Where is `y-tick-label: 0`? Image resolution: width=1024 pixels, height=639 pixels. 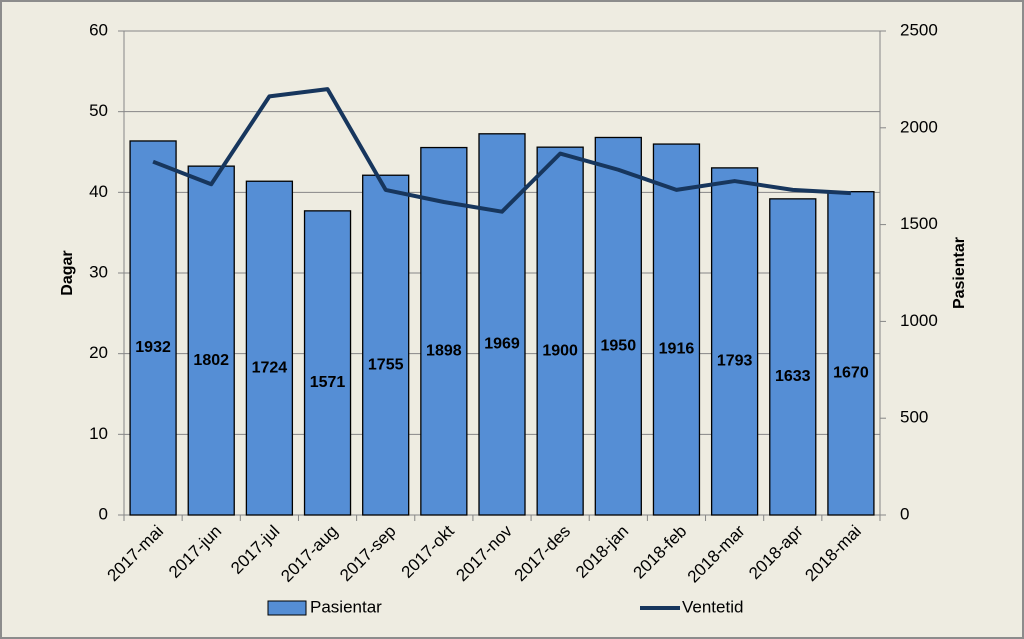 y-tick-label: 0 is located at coordinates (103, 513).